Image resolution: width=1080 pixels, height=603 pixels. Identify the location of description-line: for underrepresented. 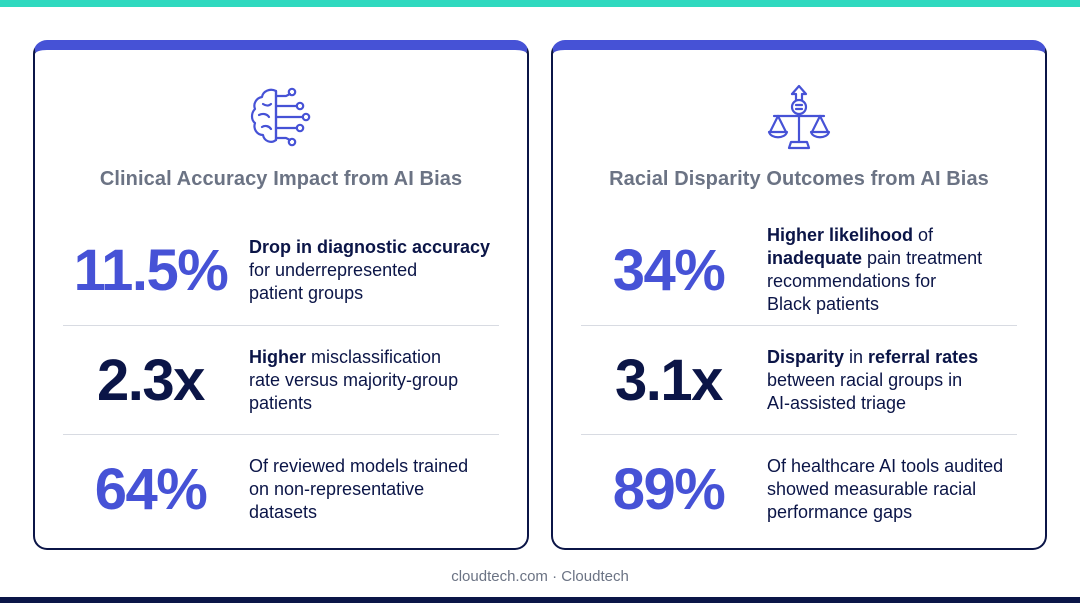
(374, 270).